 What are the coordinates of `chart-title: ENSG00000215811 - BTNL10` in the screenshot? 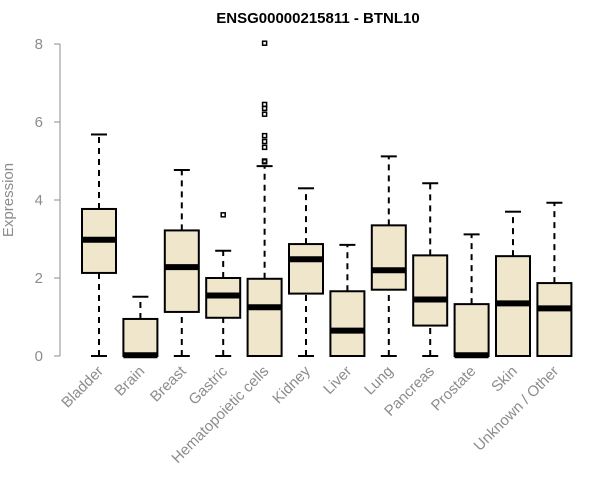 It's located at (317, 18).